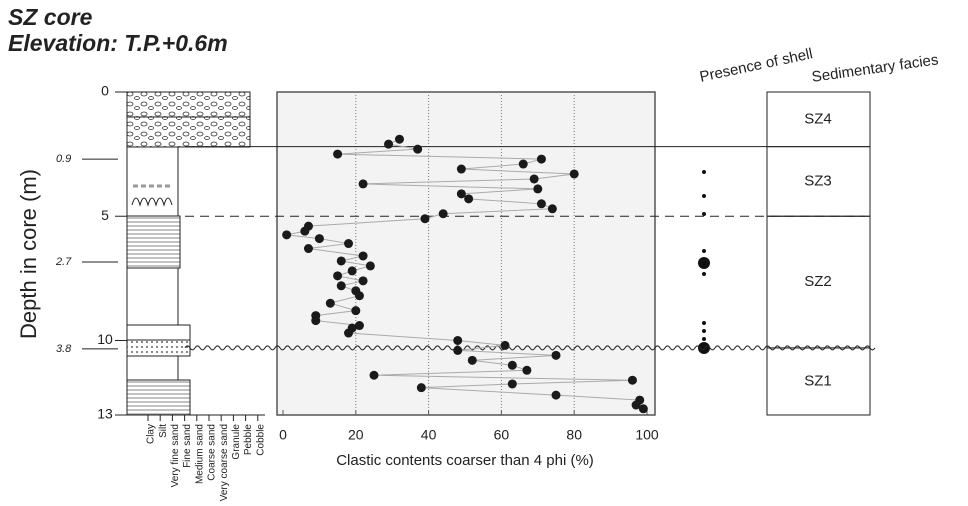 This screenshot has height=506, width=968. Describe the element at coordinates (105, 414) in the screenshot. I see `y-tick-label: 13` at that location.